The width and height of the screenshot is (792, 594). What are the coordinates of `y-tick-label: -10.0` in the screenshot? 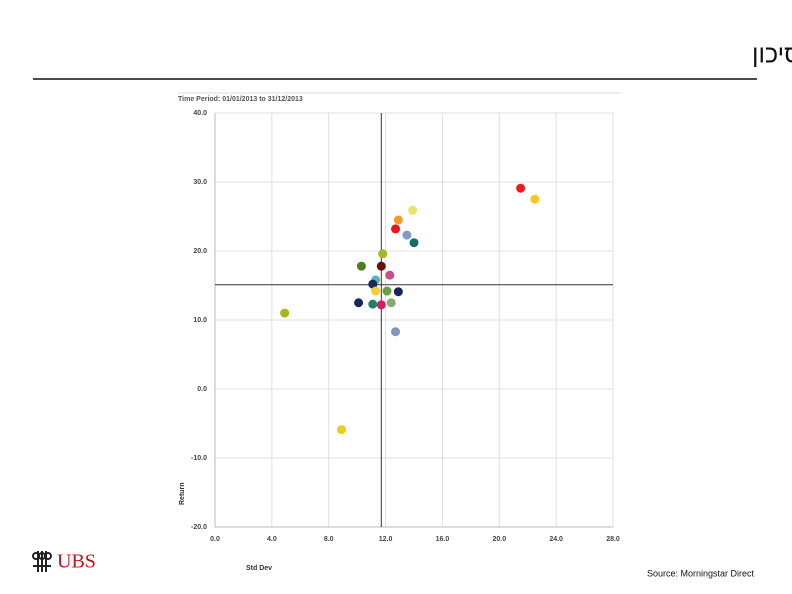 It's located at (199, 458).